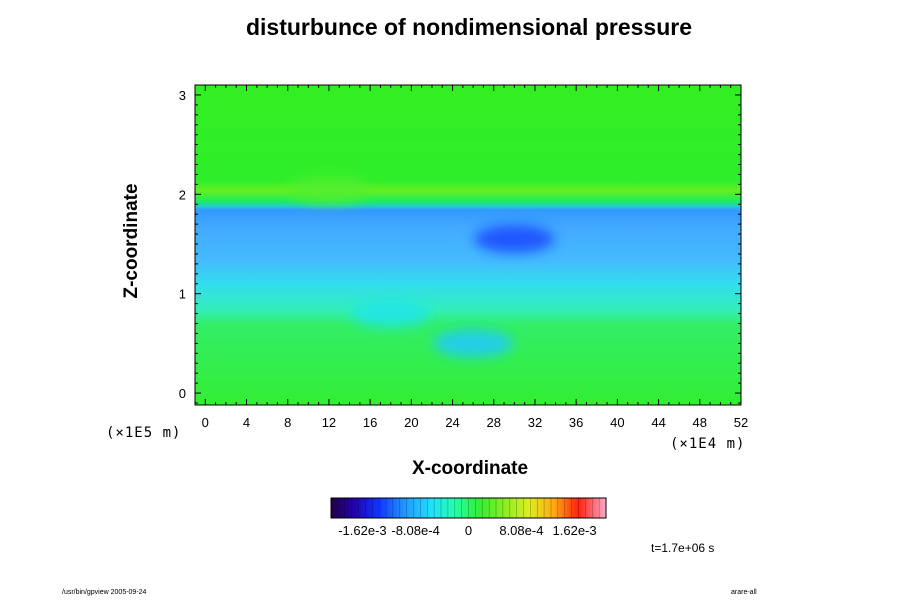 The width and height of the screenshot is (900, 600). Describe the element at coordinates (362, 530) in the screenshot. I see `colorbar-tick-label: -1.62e-3` at that location.